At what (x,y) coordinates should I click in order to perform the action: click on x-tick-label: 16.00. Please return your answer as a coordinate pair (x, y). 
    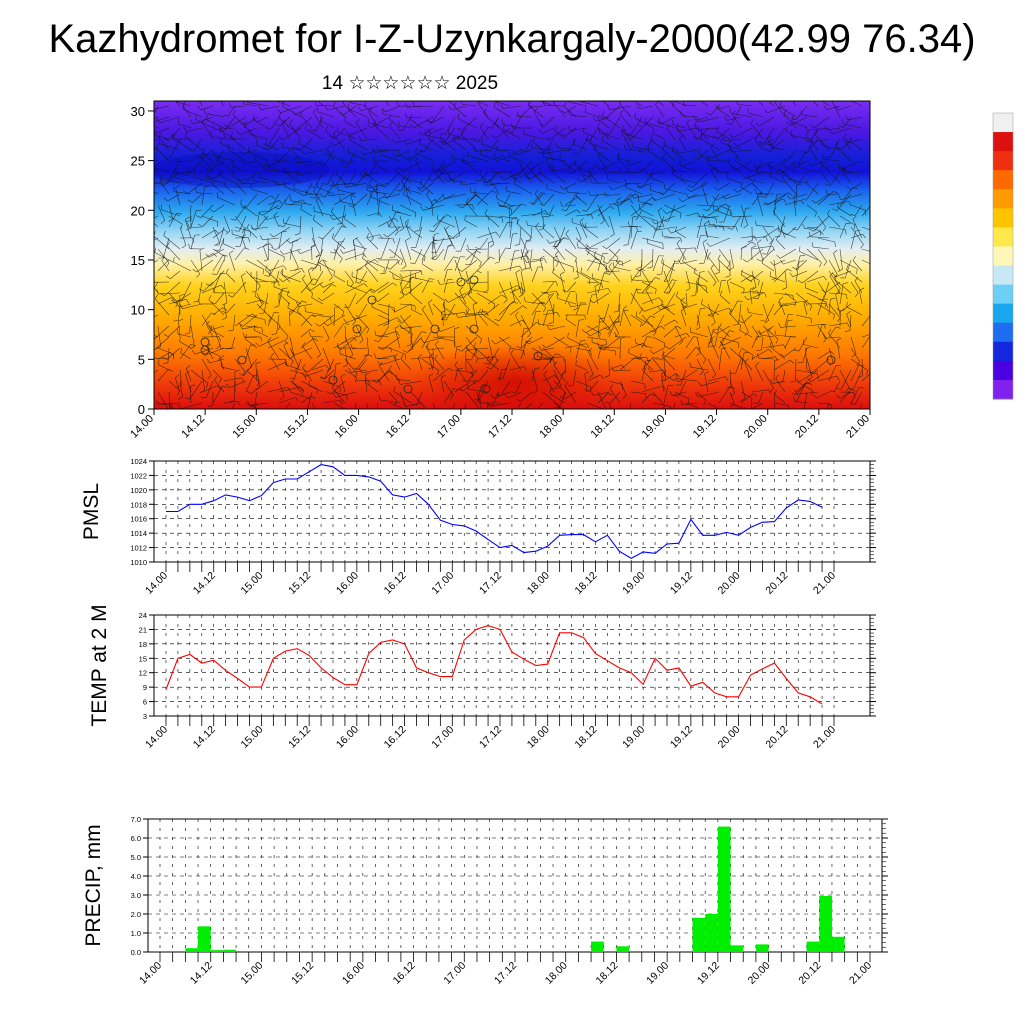
    Looking at the image, I should click on (347, 737).